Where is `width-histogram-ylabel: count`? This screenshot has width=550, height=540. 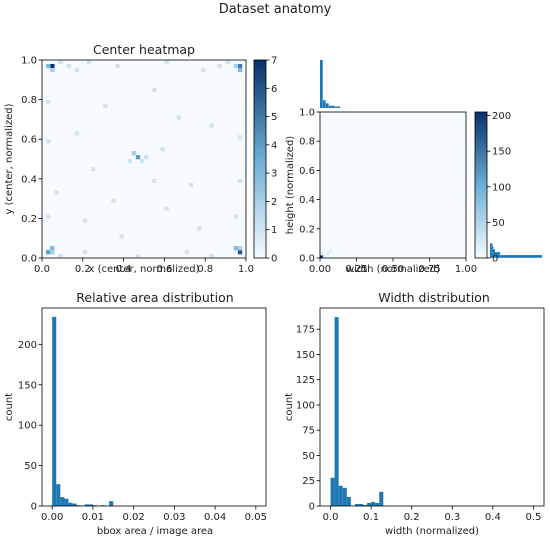
width-histogram-ylabel: count is located at coordinates (289, 407).